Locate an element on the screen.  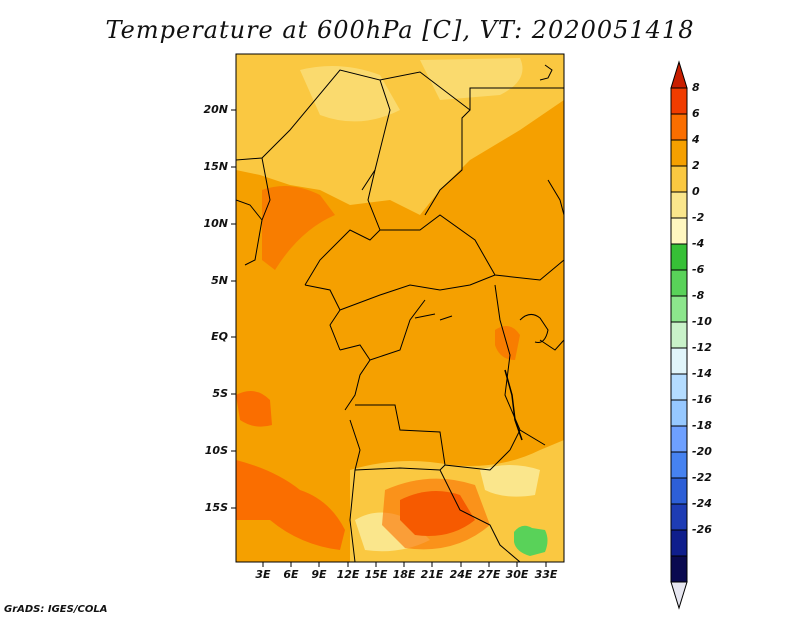
lat-label: EQ is located at coordinates (219, 336).